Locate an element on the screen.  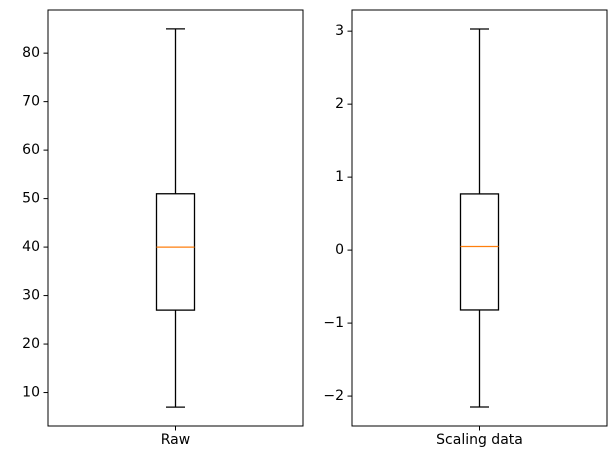
y-tick-label: 2 is located at coordinates (339, 104).